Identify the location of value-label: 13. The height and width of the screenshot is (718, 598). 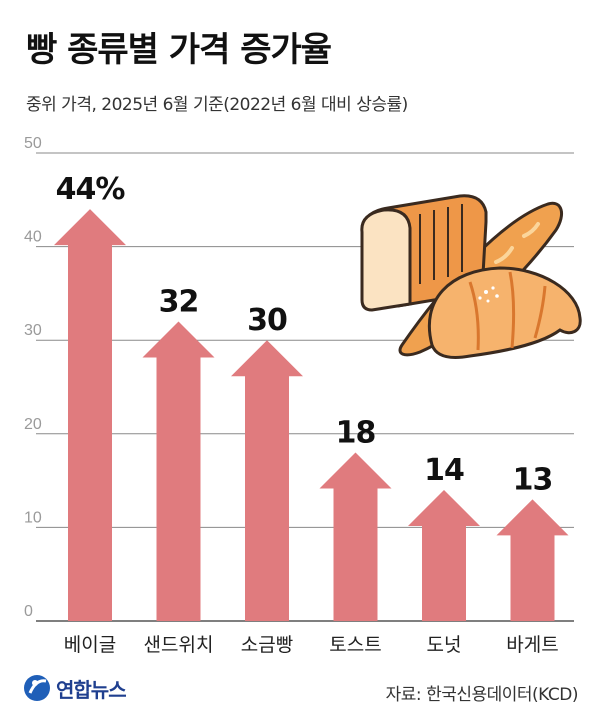
(533, 479).